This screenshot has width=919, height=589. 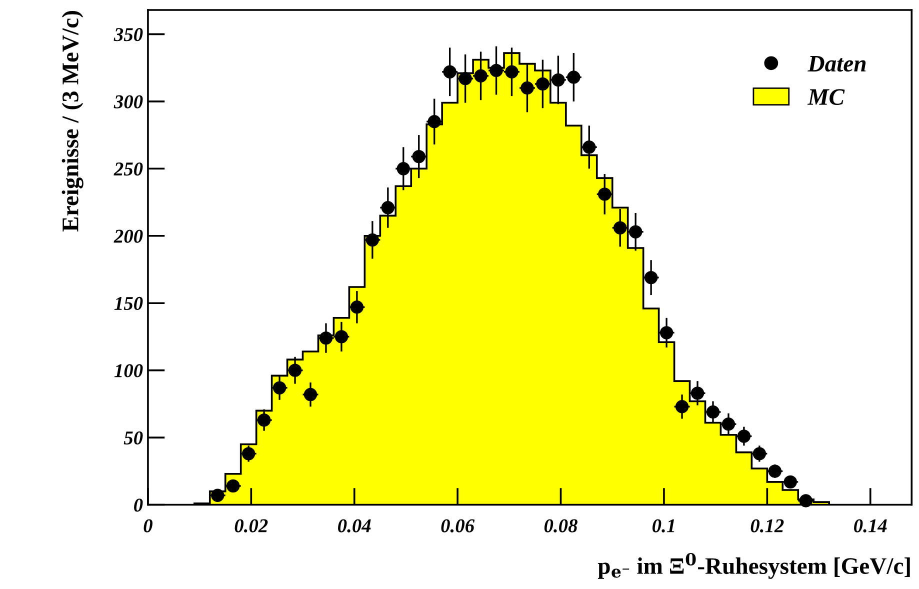 What do you see at coordinates (561, 525) in the screenshot?
I see `x-tick-label: 0.08` at bounding box center [561, 525].